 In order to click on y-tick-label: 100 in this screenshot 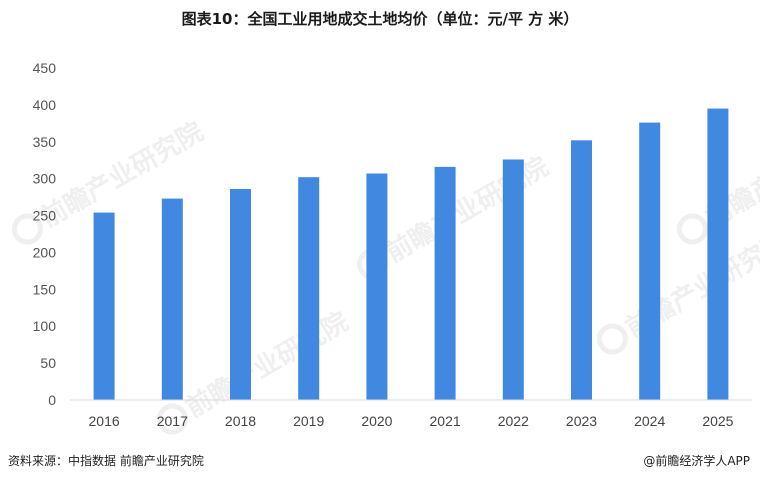, I will do `click(45, 326)`.